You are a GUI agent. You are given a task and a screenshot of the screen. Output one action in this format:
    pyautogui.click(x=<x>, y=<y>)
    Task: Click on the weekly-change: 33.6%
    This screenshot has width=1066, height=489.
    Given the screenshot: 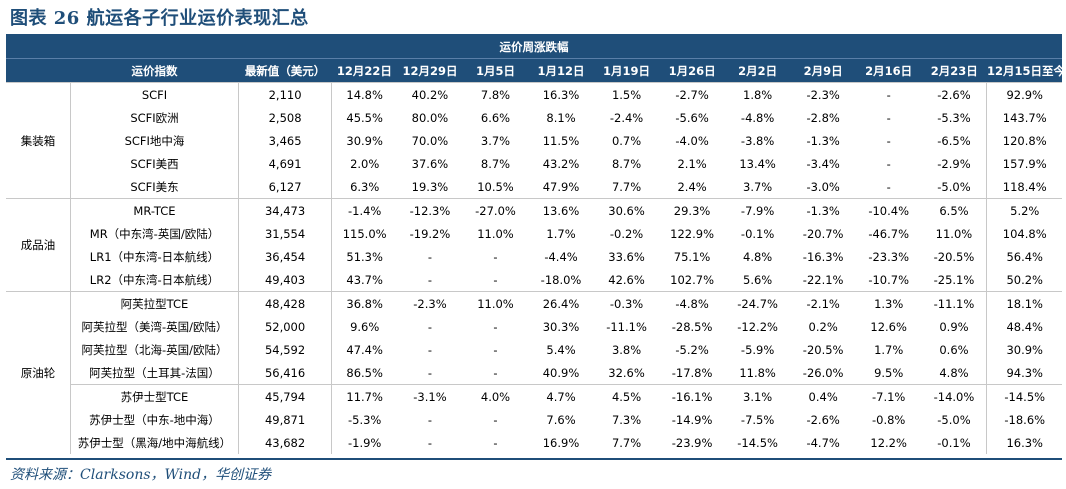 What is the action you would take?
    pyautogui.click(x=626, y=256)
    